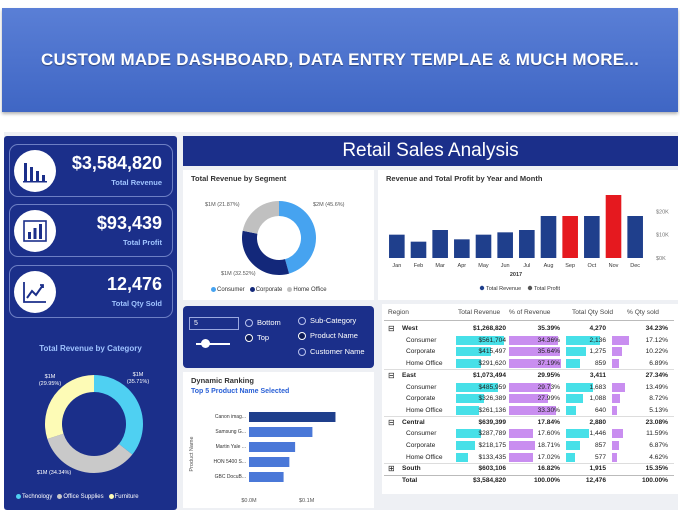 Image resolution: width=680 pixels, height=510 pixels. What do you see at coordinates (530, 388) in the screenshot?
I see `table-row: Consumer $485,959 29.73% 1,683 13.49%` at bounding box center [530, 388].